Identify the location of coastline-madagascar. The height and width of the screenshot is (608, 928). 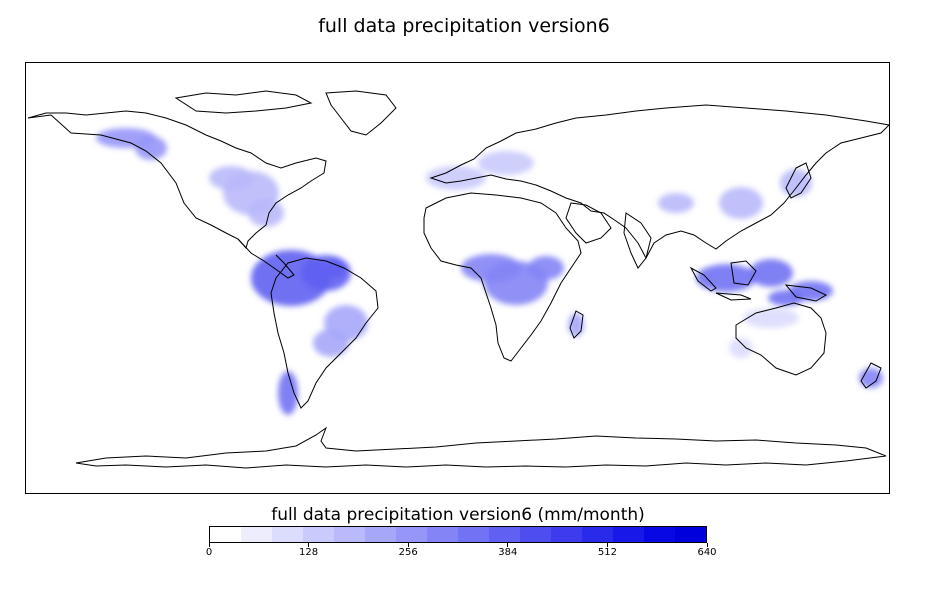
(576, 324).